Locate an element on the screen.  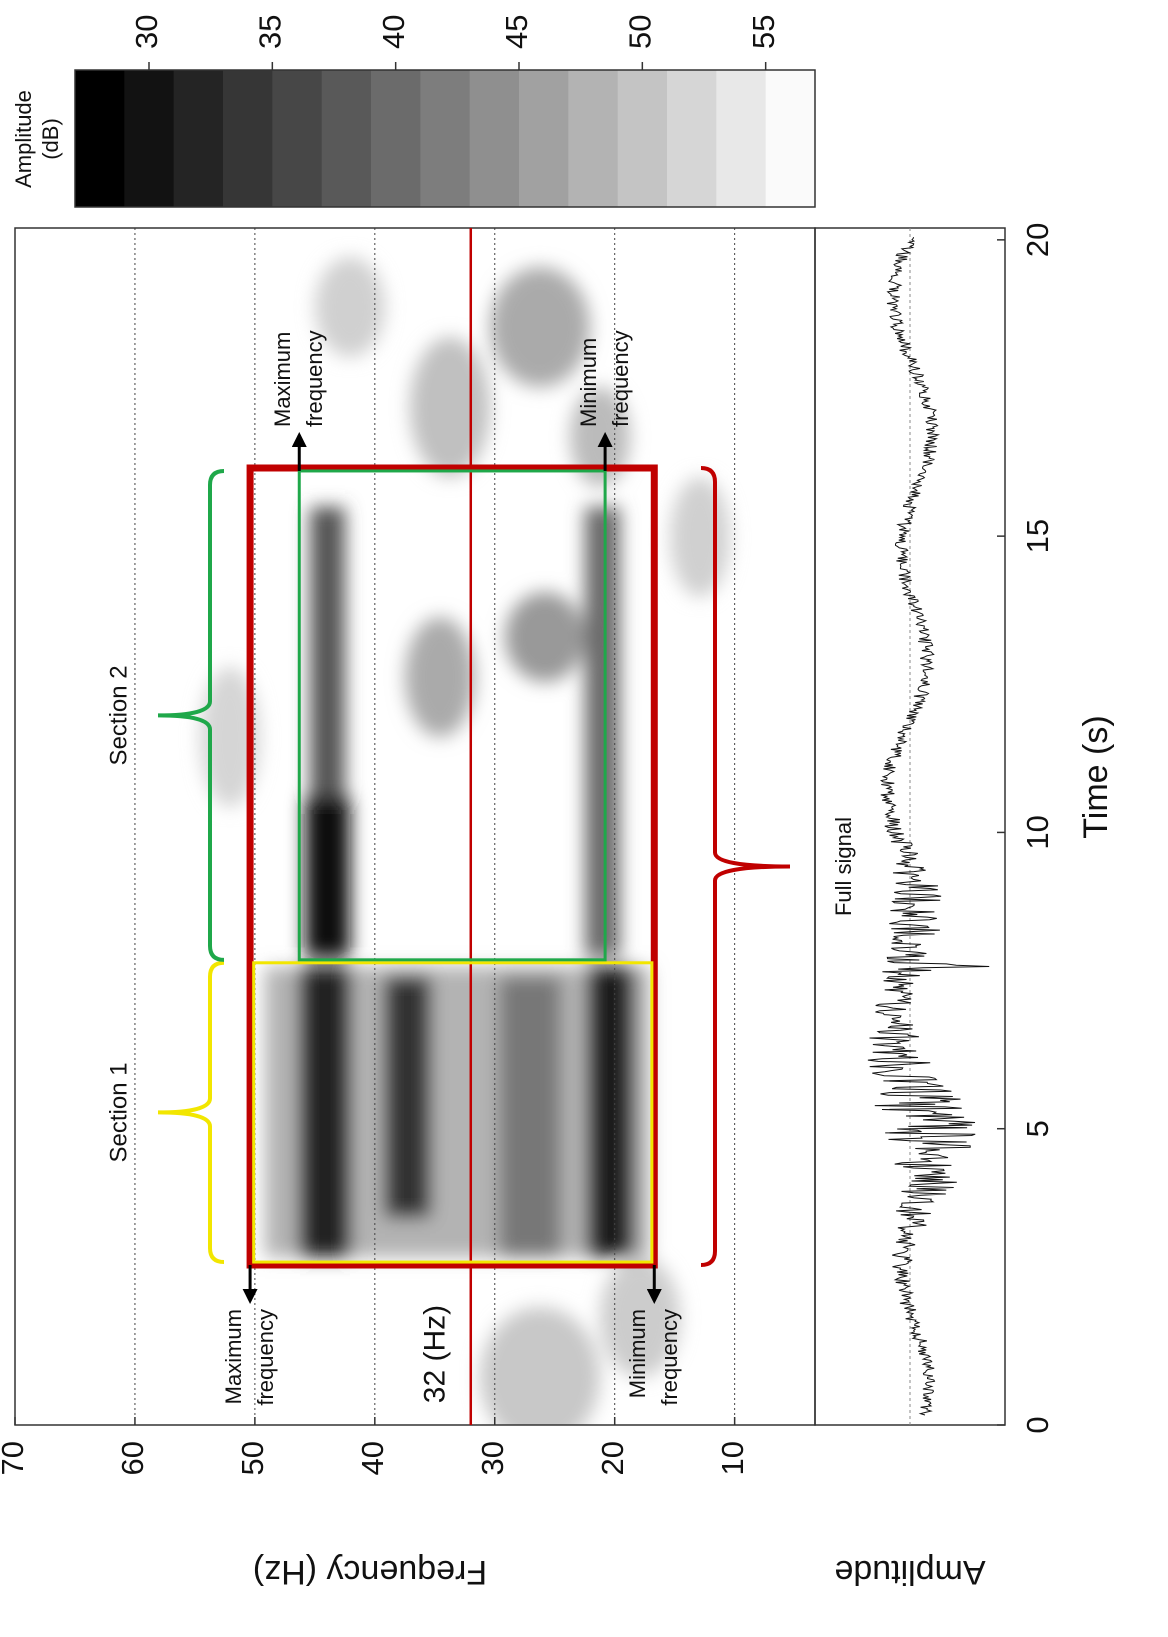
region-label: Section 1 is located at coordinates (118, 1112).